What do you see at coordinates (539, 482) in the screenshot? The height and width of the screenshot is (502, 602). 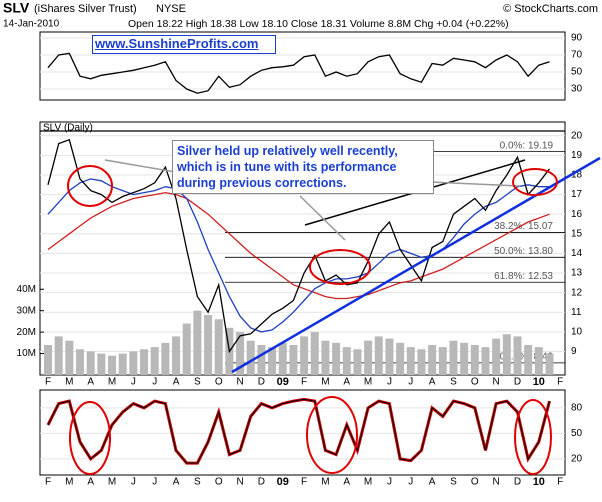 I see `x-tick-label: 10` at bounding box center [539, 482].